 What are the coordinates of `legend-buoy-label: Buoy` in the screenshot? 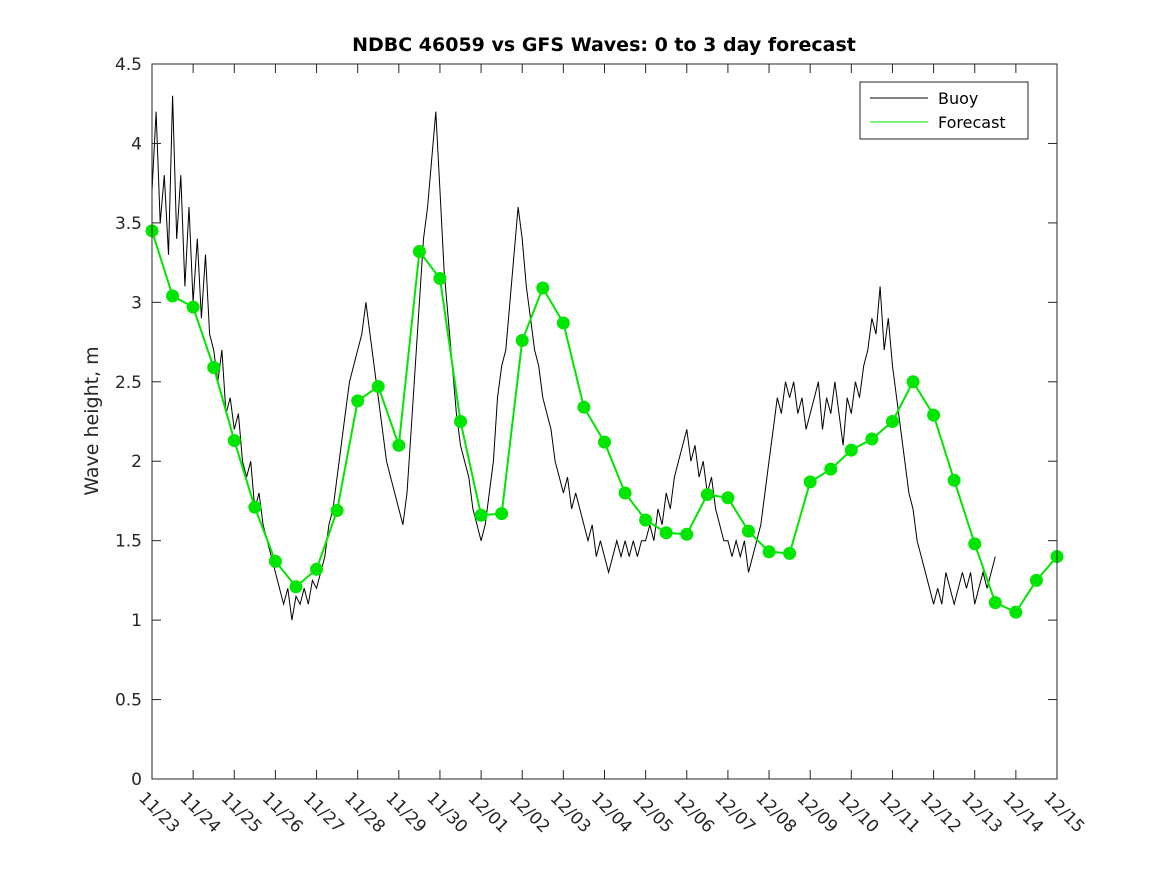 It's located at (958, 98).